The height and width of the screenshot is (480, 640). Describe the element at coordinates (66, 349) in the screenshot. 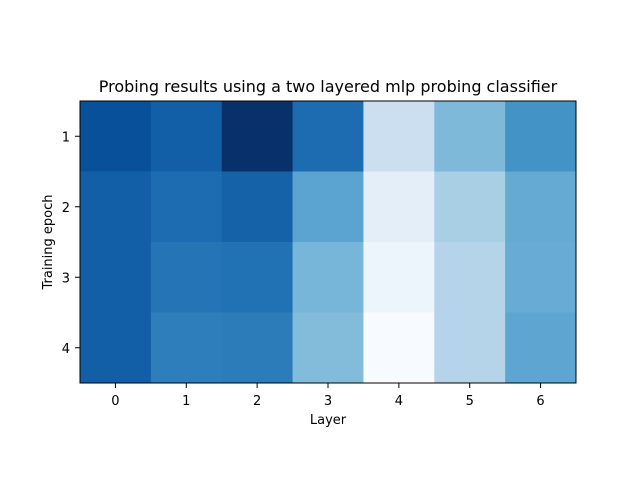

I see `y-tick-label: 4` at that location.